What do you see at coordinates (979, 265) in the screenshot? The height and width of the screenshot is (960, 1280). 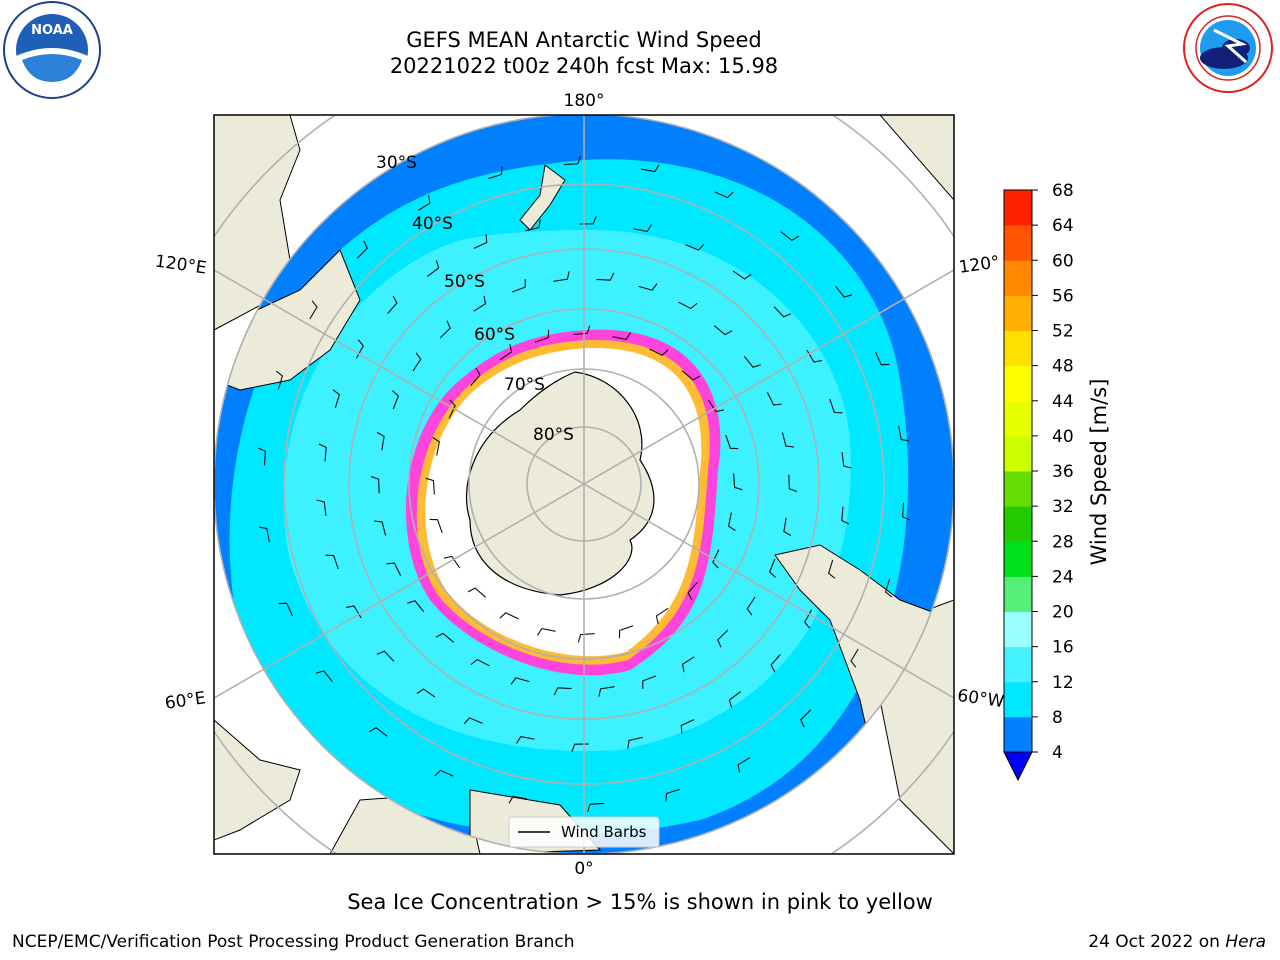 I see `lon-label-120w: 120°` at bounding box center [979, 265].